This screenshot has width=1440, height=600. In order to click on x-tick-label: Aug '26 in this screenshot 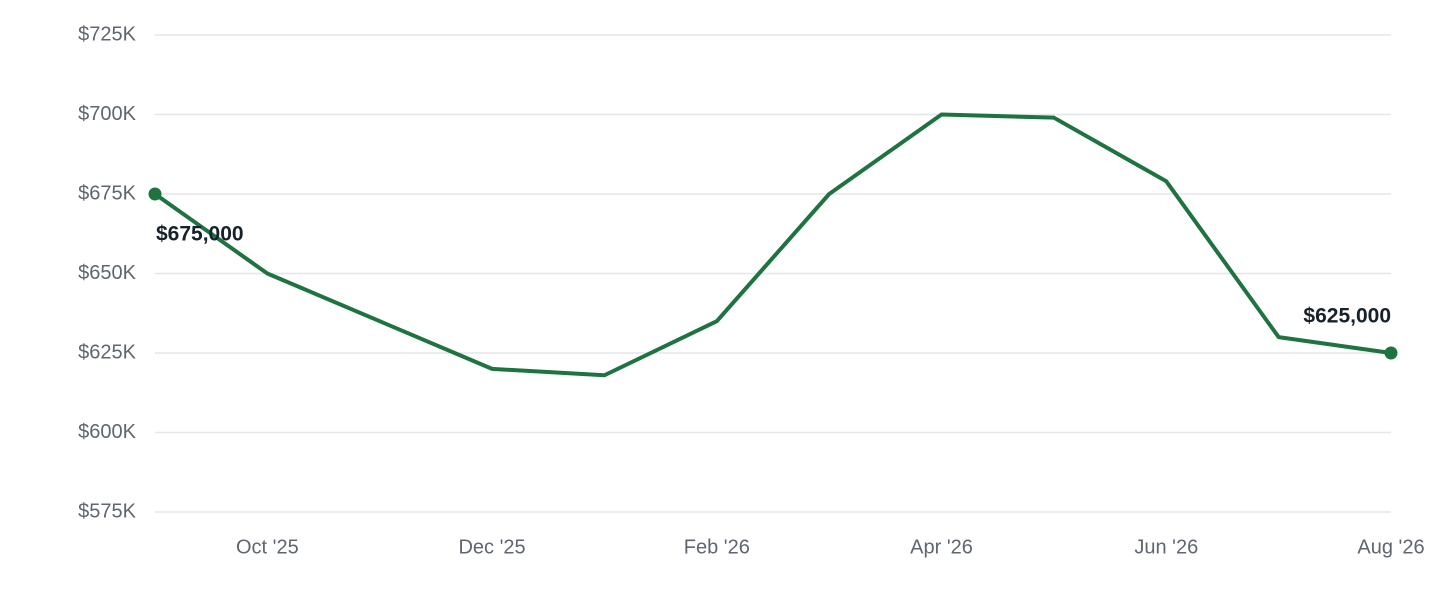, I will do `click(1390, 547)`.